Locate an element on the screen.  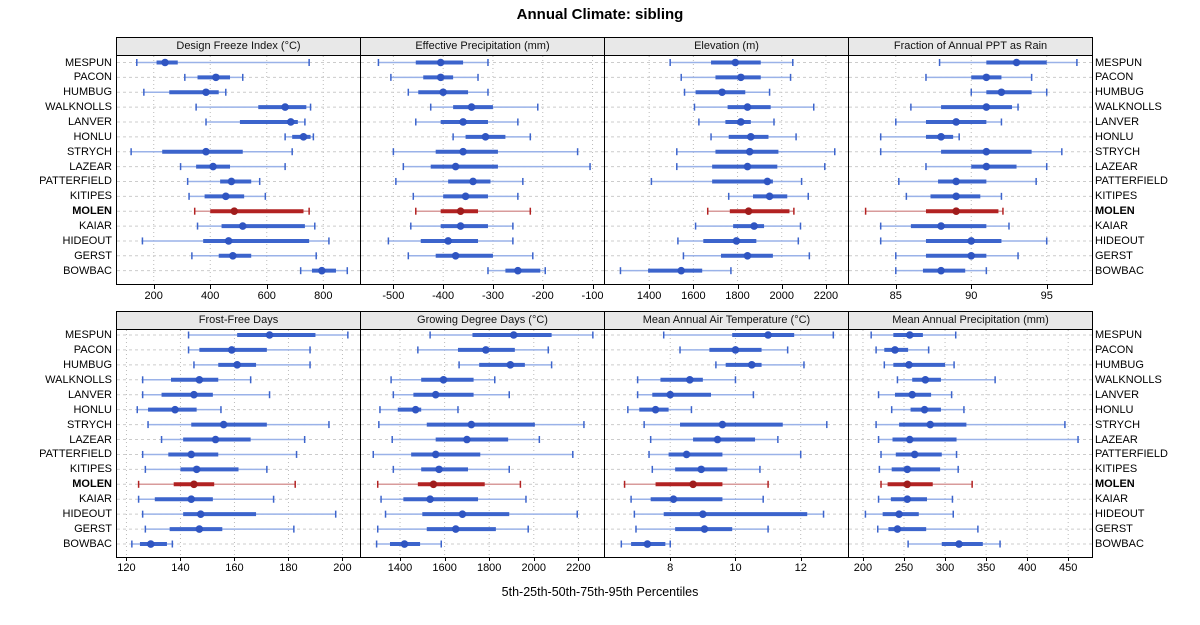
x-axis-4: 85 90 95 is located at coordinates (970, 296).